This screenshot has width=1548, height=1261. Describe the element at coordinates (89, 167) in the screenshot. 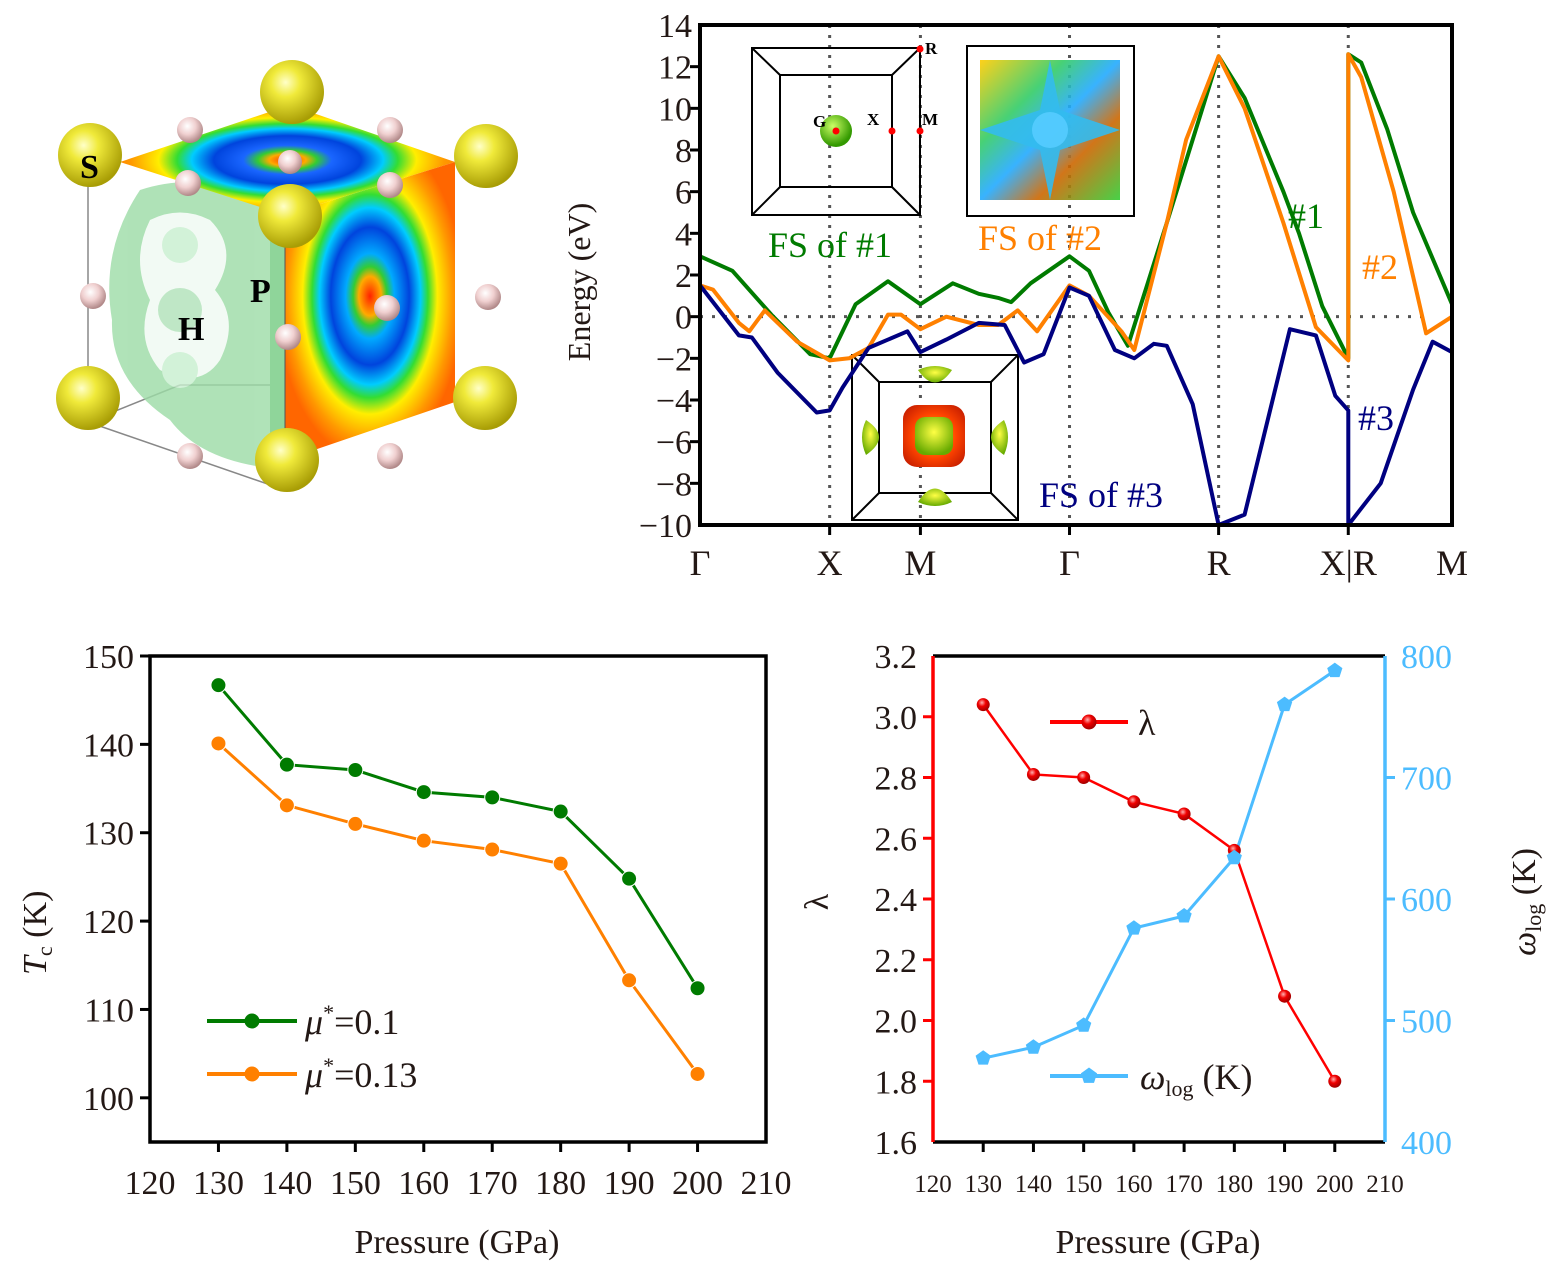

I see `atom-label-s: S` at that location.